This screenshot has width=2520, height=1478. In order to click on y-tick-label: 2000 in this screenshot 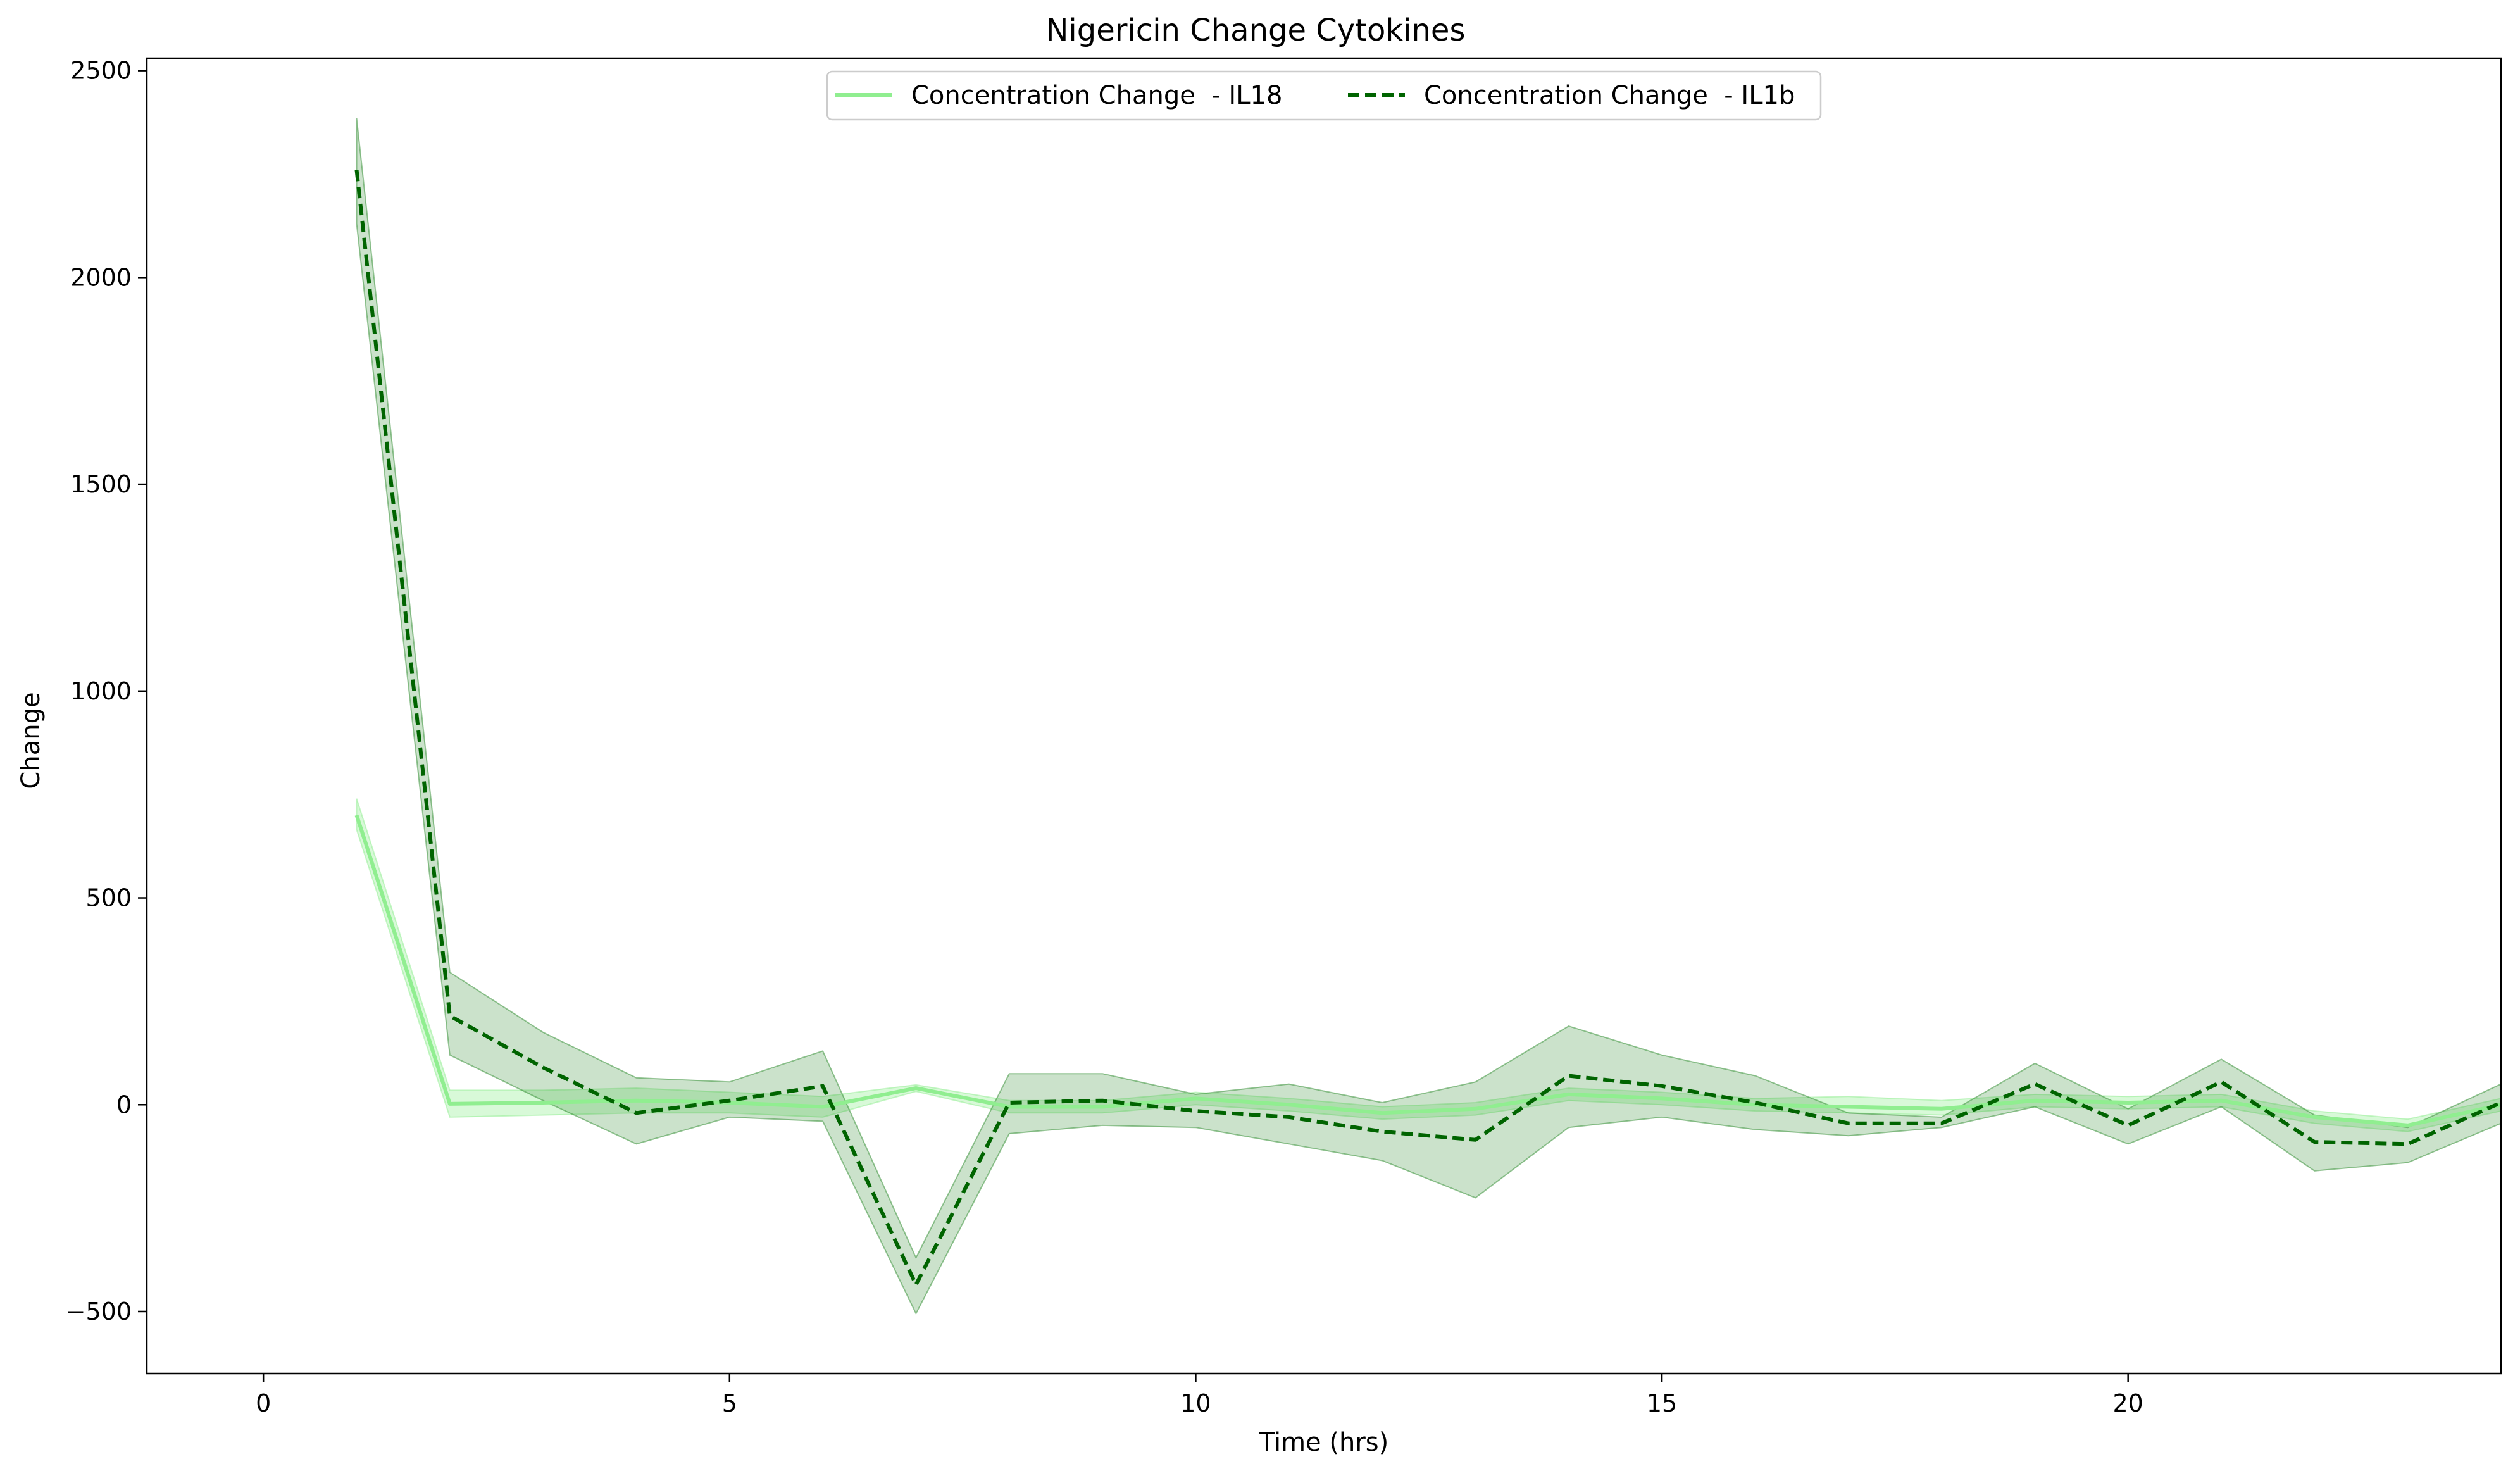, I will do `click(101, 277)`.